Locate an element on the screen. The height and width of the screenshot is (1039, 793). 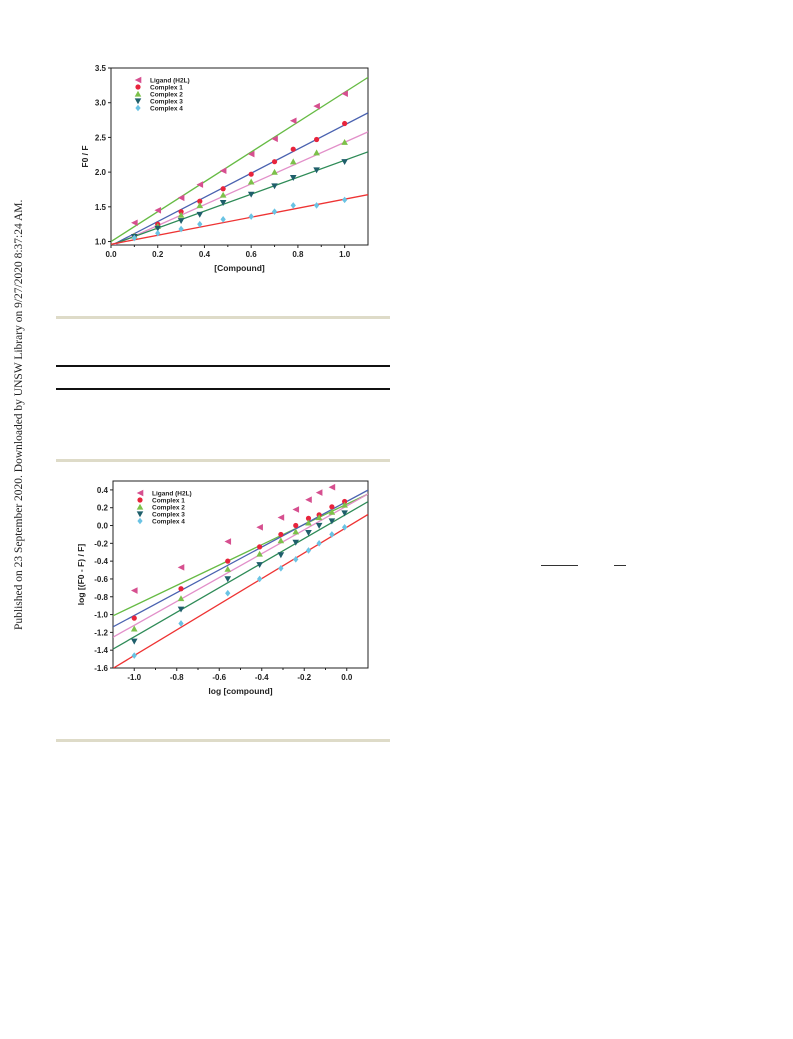
x-tick-label: 0.4 is located at coordinates (205, 254).